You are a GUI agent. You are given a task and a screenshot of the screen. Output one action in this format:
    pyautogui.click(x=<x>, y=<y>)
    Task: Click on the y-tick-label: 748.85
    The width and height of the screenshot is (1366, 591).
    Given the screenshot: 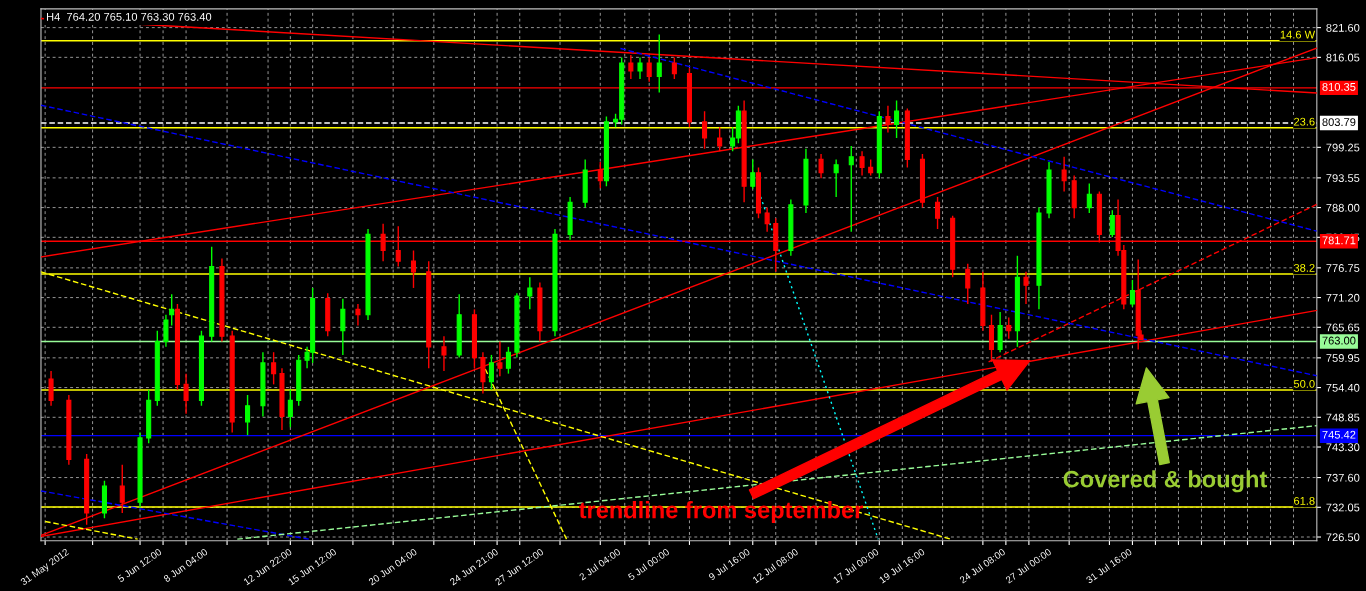 What is the action you would take?
    pyautogui.click(x=1343, y=417)
    